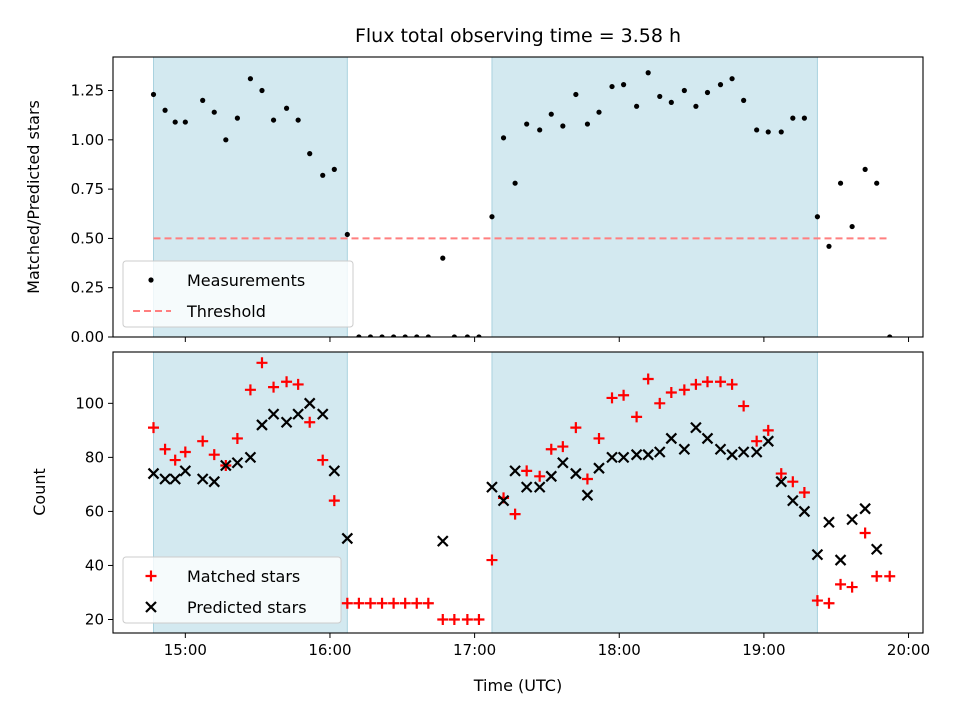  Describe the element at coordinates (87, 140) in the screenshot. I see `y-tick-label: 1.00` at that location.